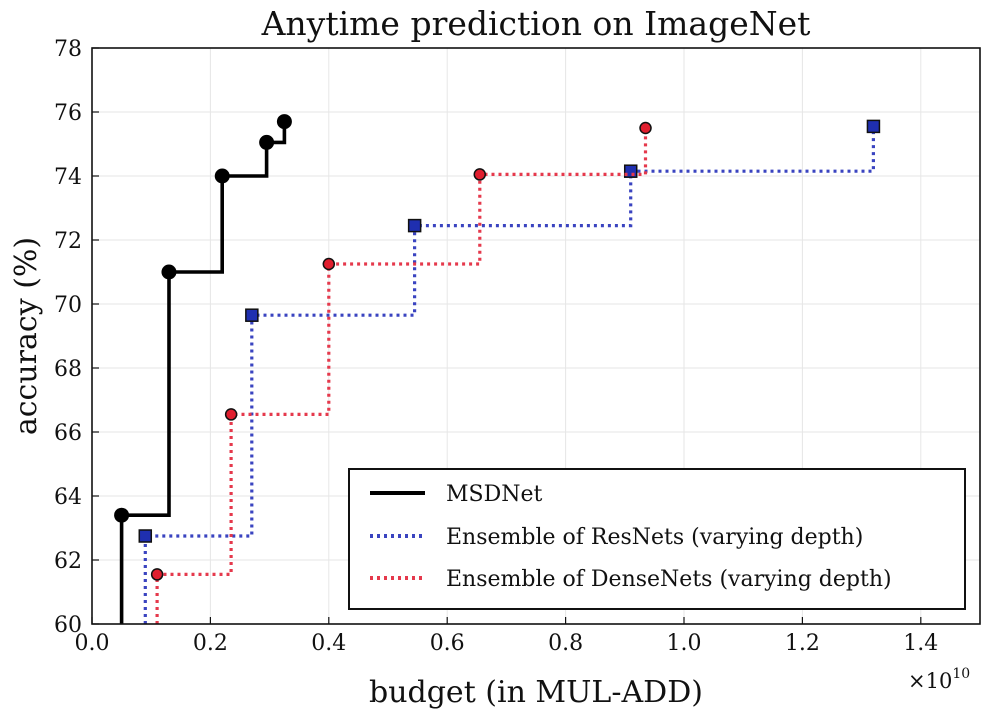  I want to click on y-tick-label: 70, so click(68, 305).